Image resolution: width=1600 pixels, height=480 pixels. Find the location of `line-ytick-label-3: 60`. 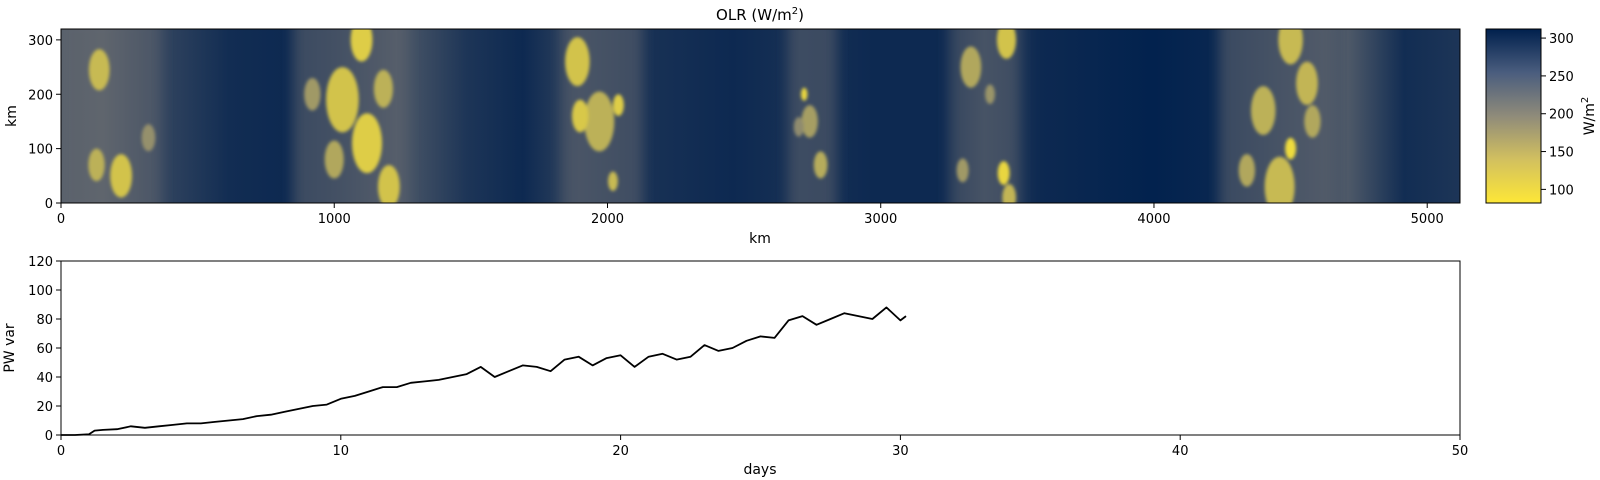

line-ytick-label-3: 60 is located at coordinates (44, 349).